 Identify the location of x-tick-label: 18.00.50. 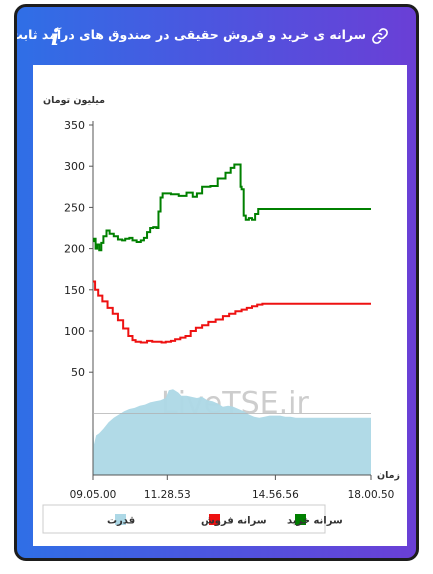
(371, 495).